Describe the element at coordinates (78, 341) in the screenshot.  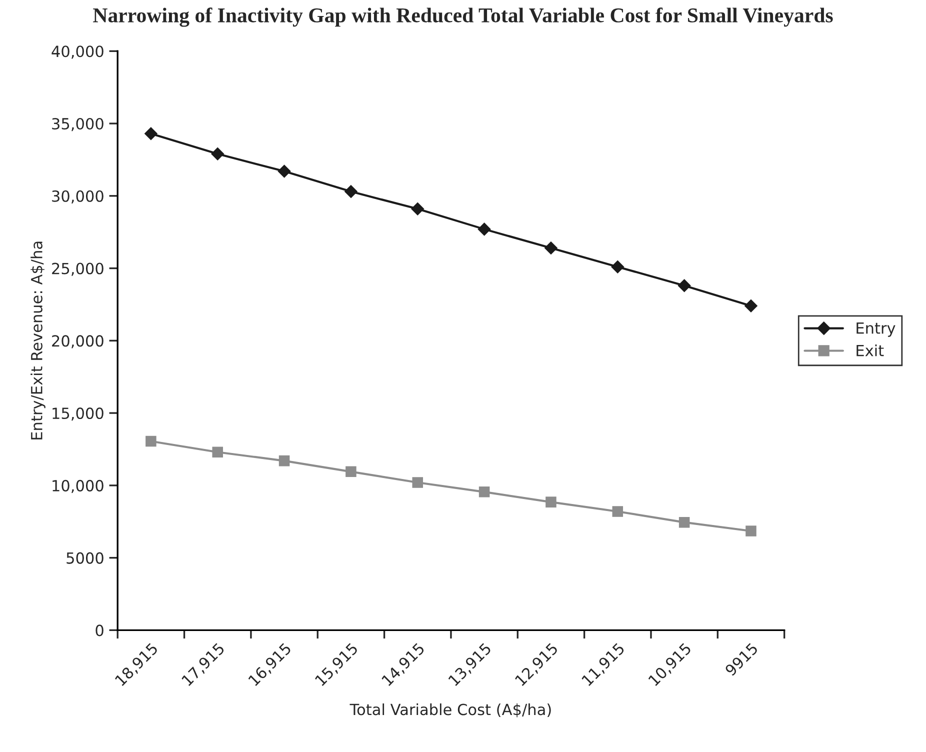
I see `y-tick-label: 20,000` at that location.